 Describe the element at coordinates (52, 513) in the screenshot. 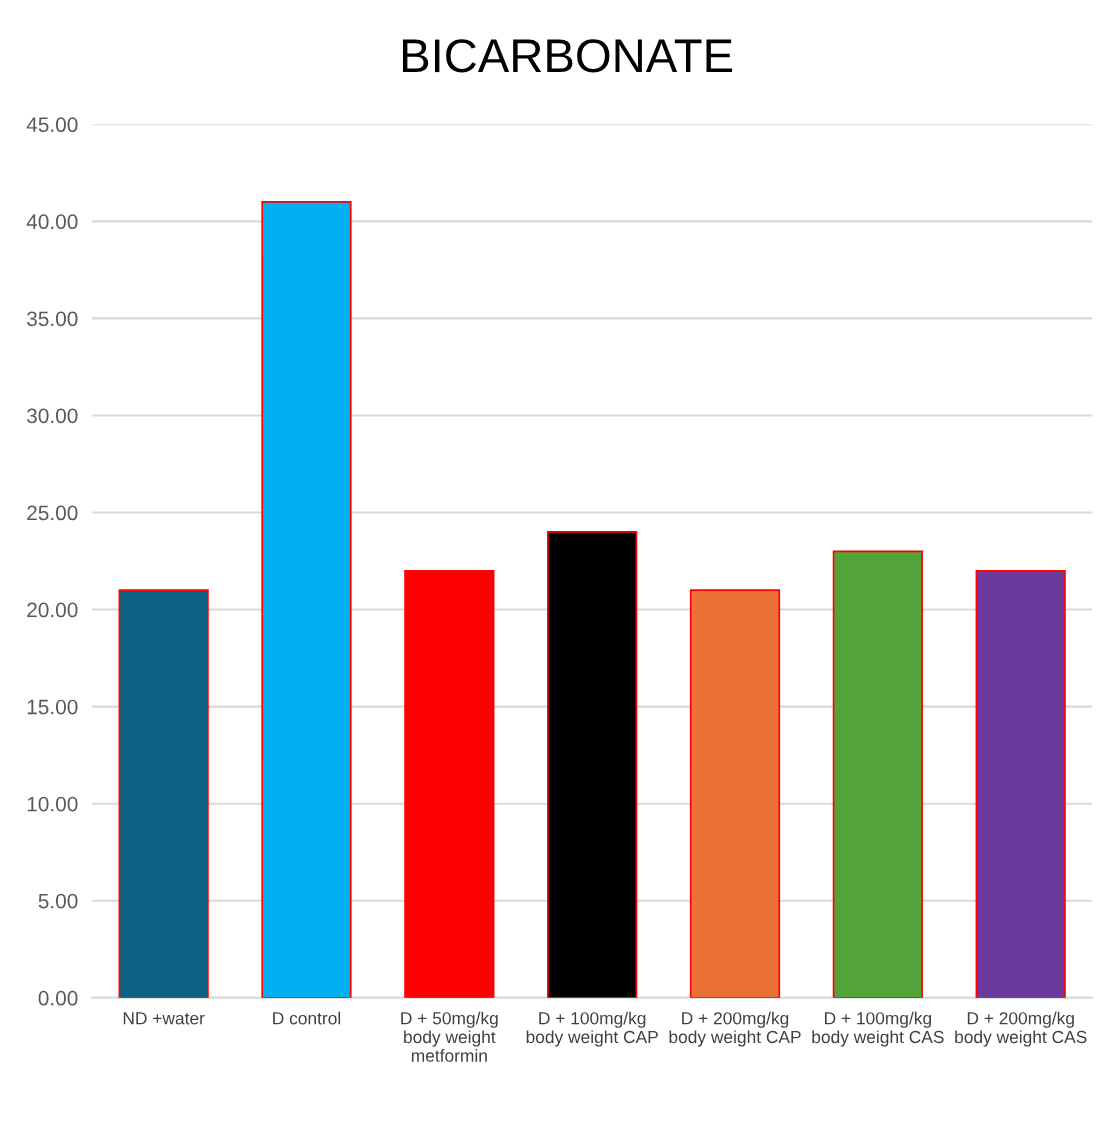

I see `y-tick-label: 25.00` at that location.